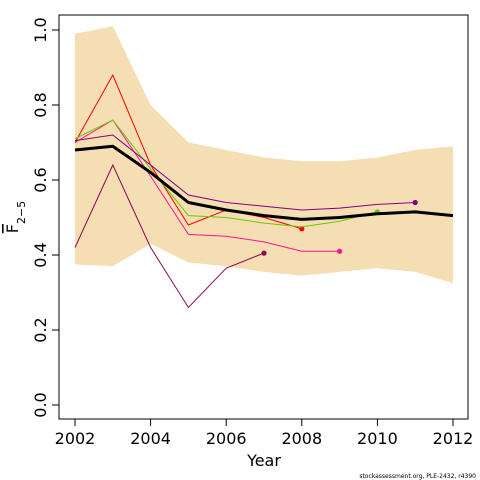  What do you see at coordinates (417, 476) in the screenshot?
I see `credit-text: stockassessment.org, PLE-2432, r4390` at bounding box center [417, 476].